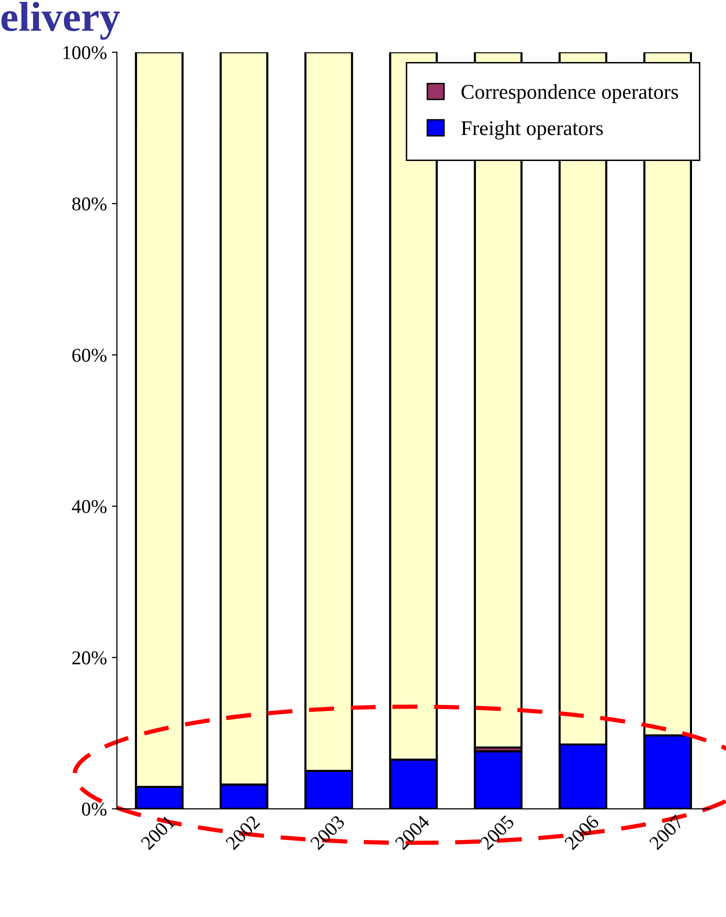 This screenshot has width=726, height=917. I want to click on y-tick-label: 60%, so click(89, 355).